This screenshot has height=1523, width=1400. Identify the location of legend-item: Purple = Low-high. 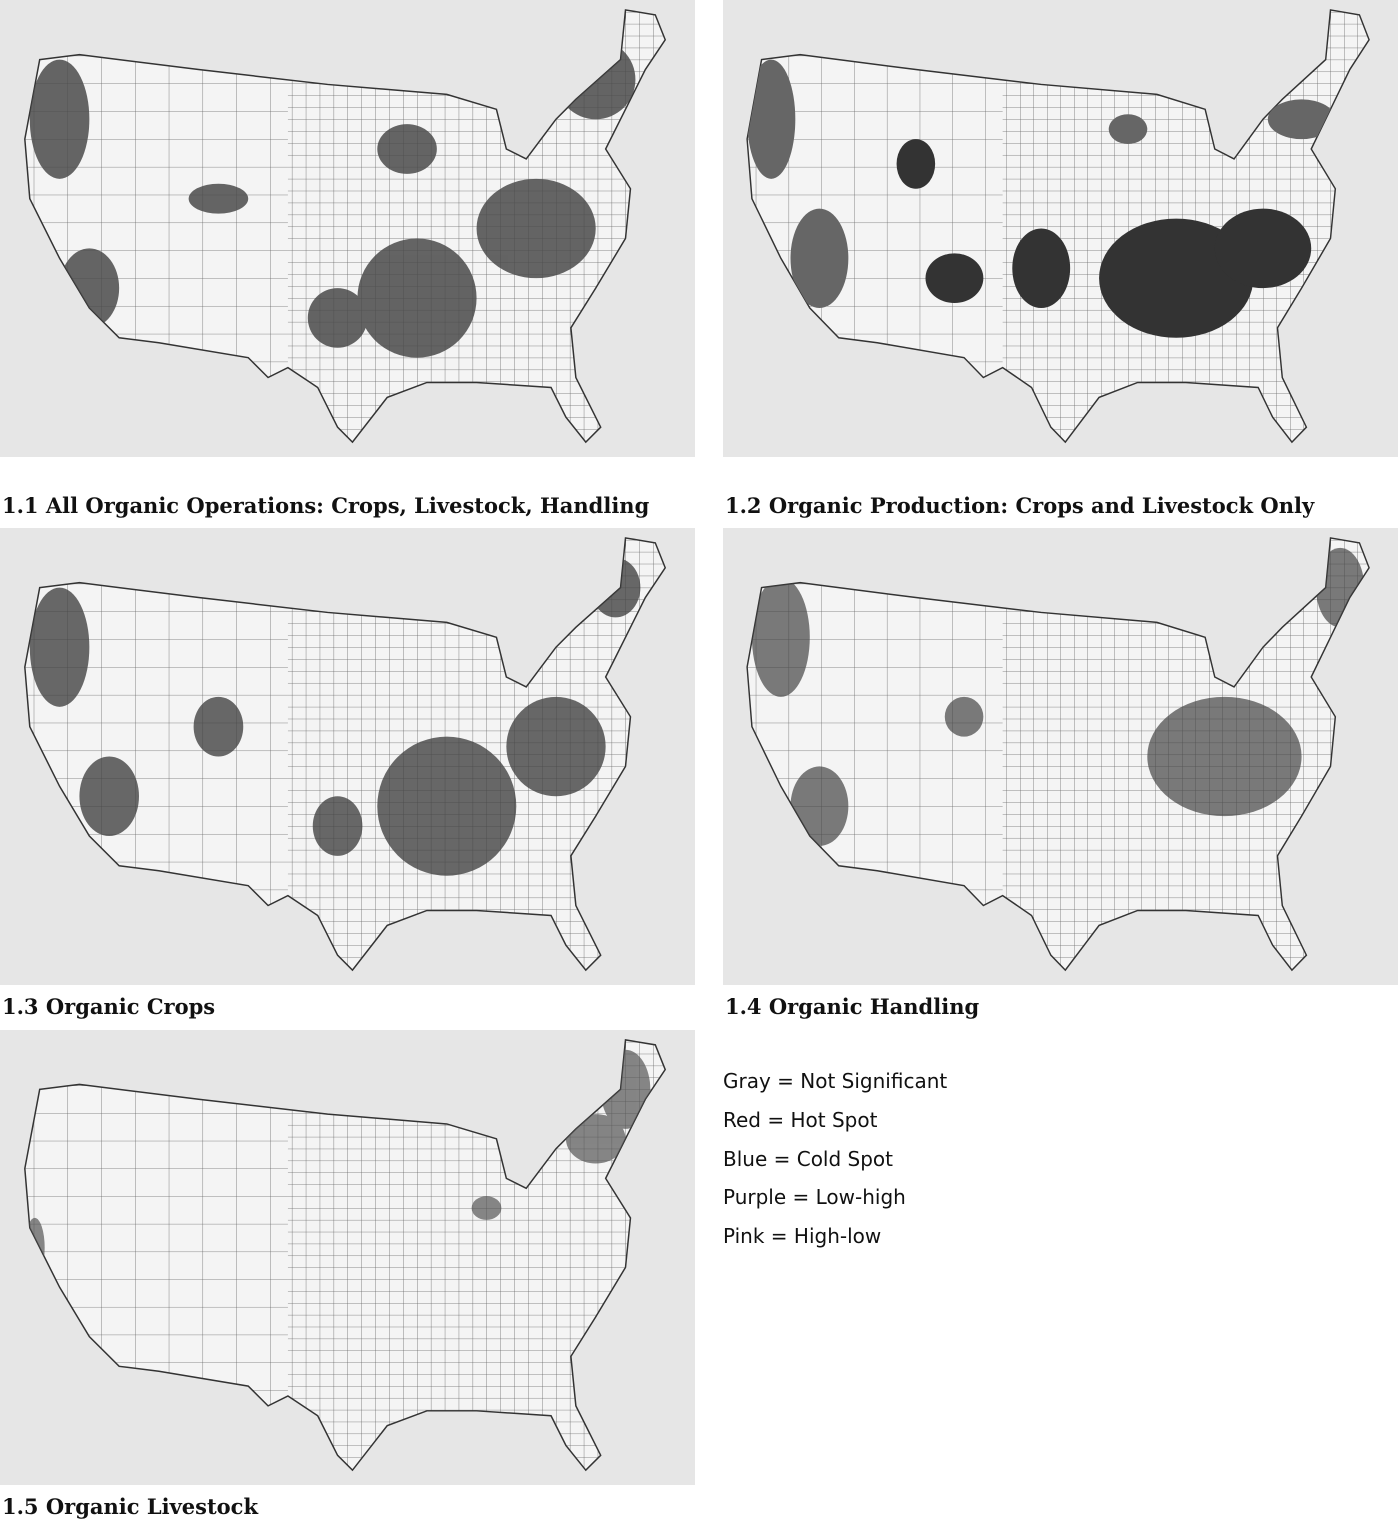
(814, 1197).